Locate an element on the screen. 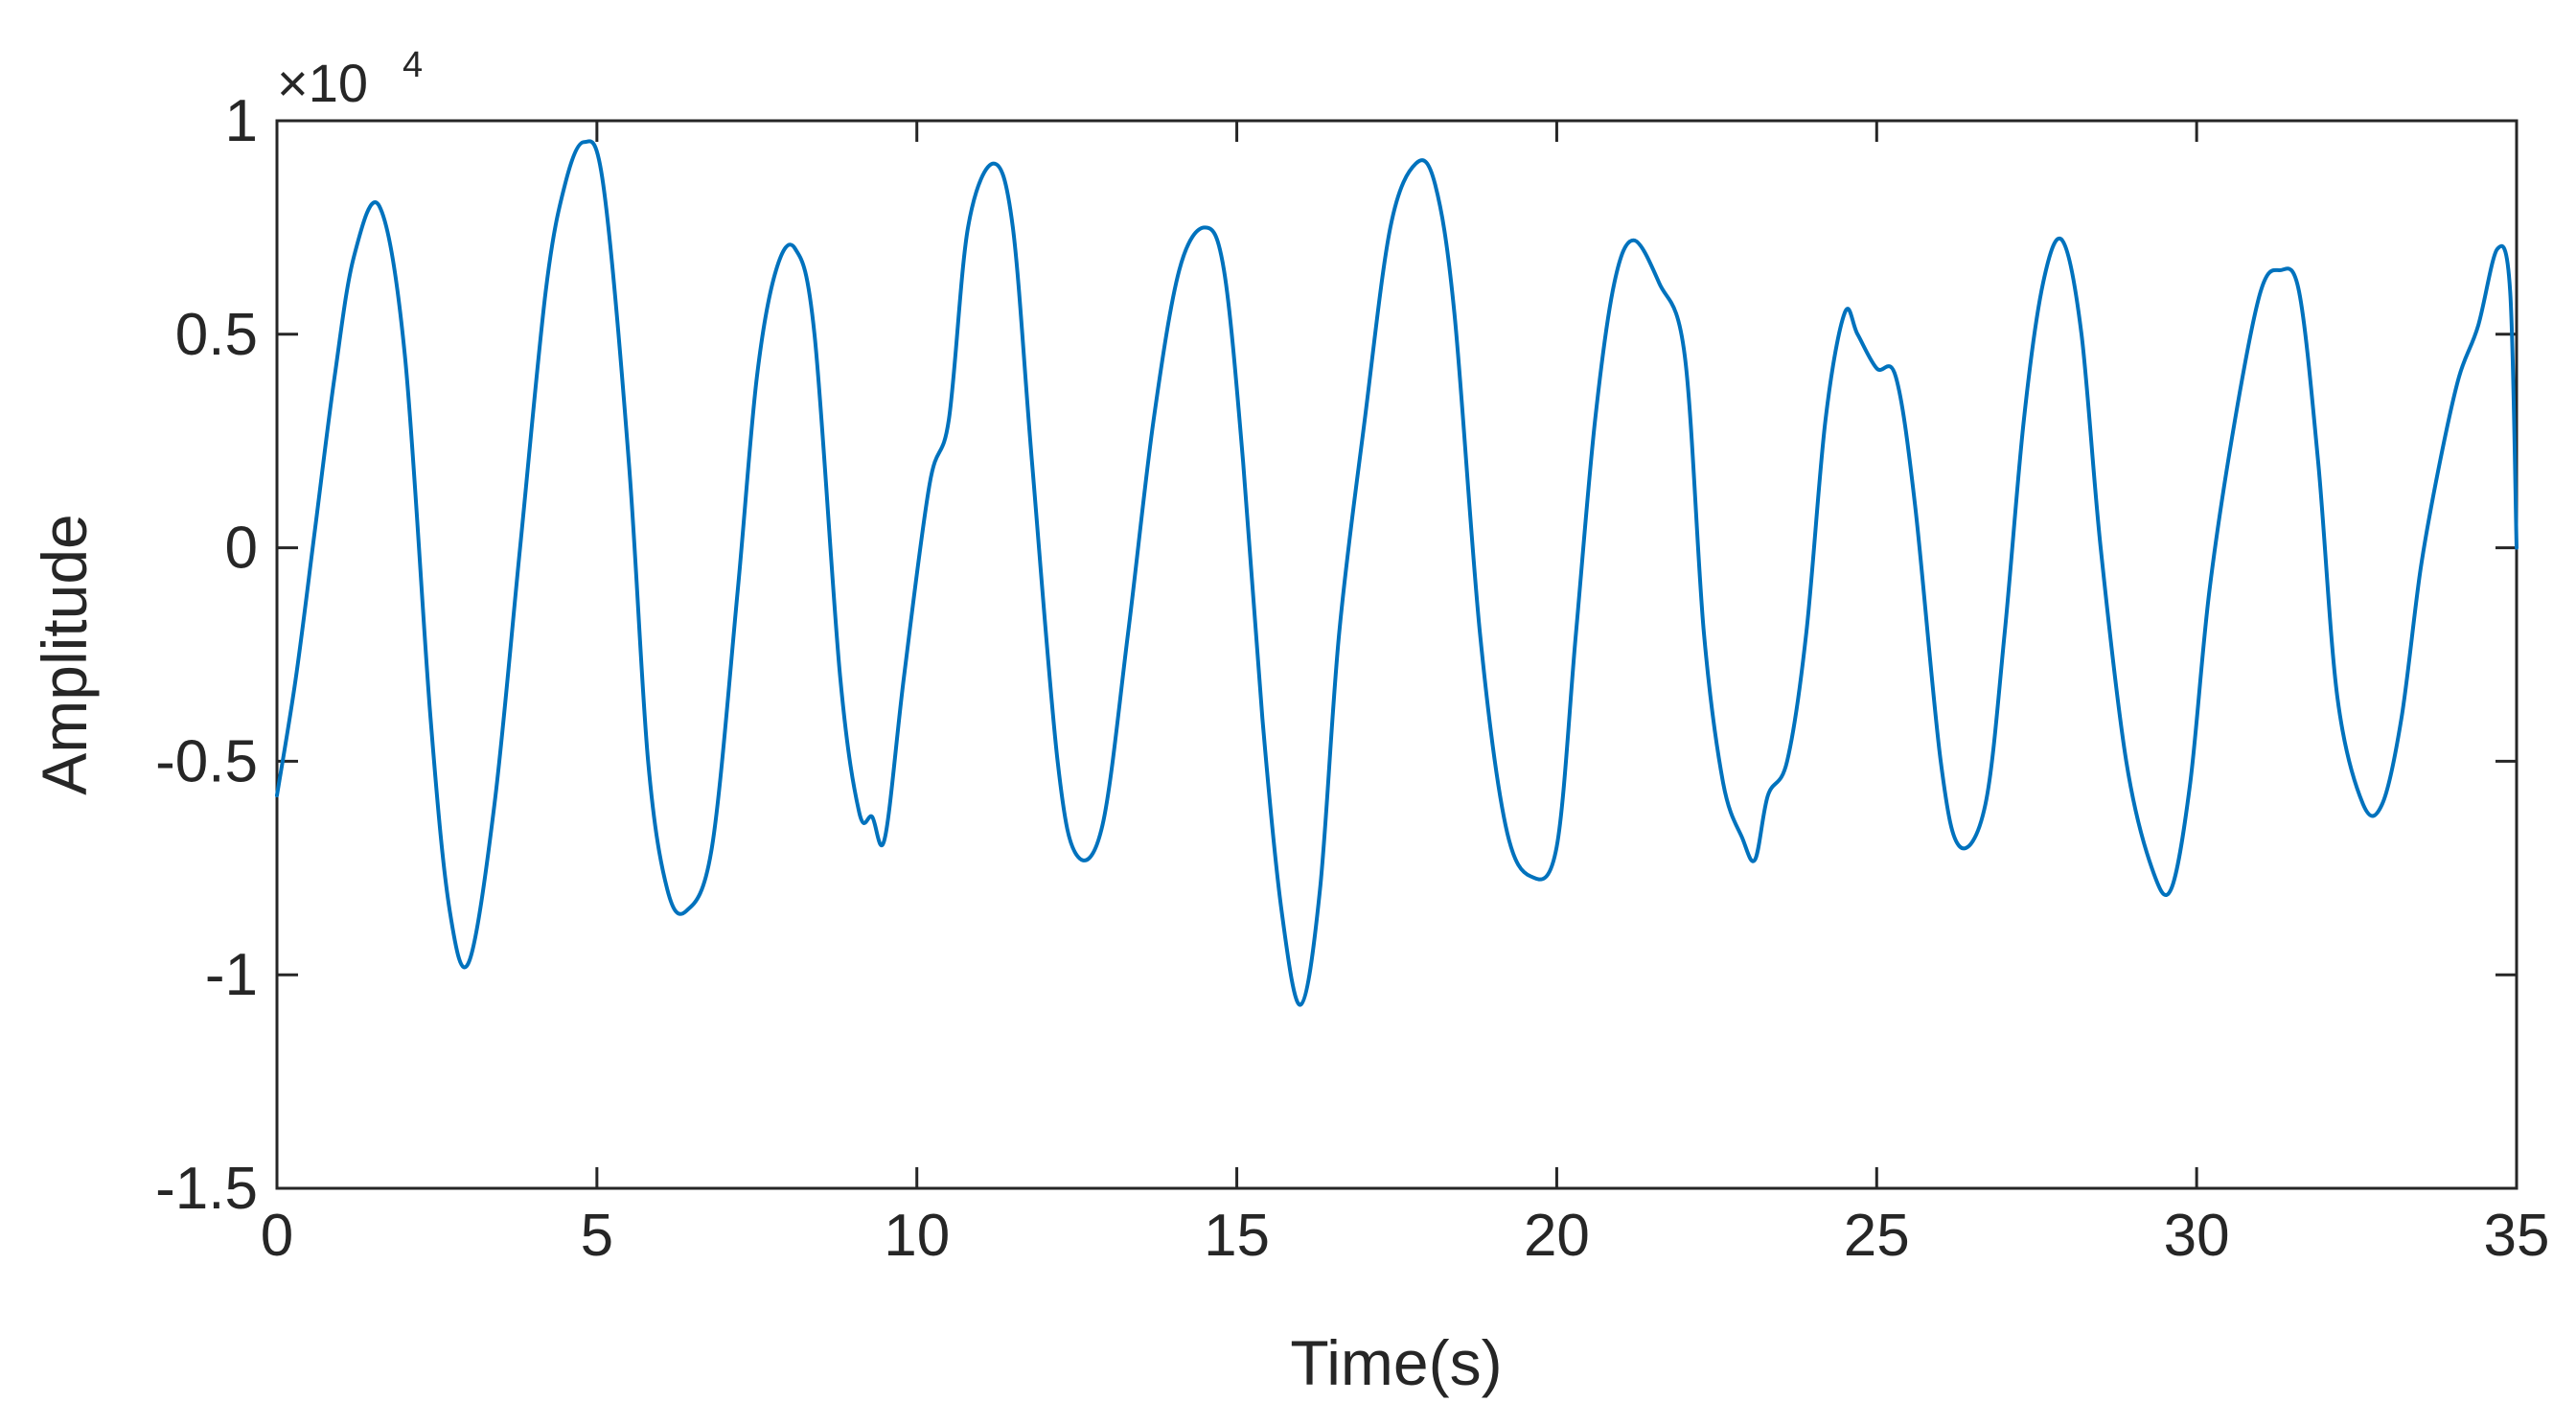 The image size is (2576, 1425). y-tick-label: 1 is located at coordinates (241, 121).